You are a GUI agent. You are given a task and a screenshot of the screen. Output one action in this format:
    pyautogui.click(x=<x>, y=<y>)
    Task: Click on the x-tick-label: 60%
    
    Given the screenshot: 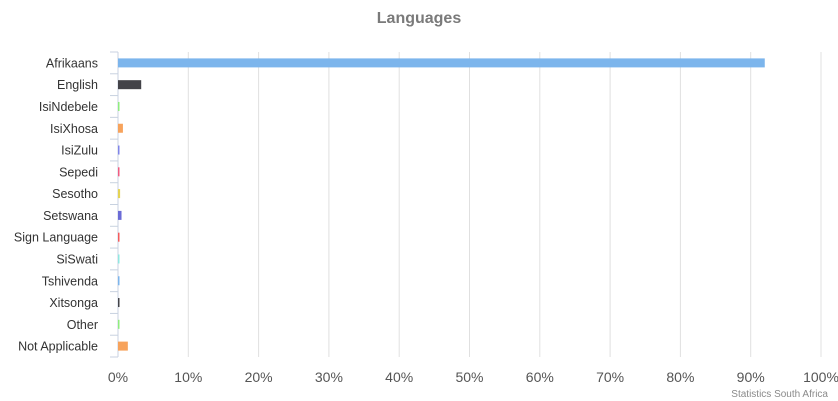 What is the action you would take?
    pyautogui.click(x=540, y=377)
    